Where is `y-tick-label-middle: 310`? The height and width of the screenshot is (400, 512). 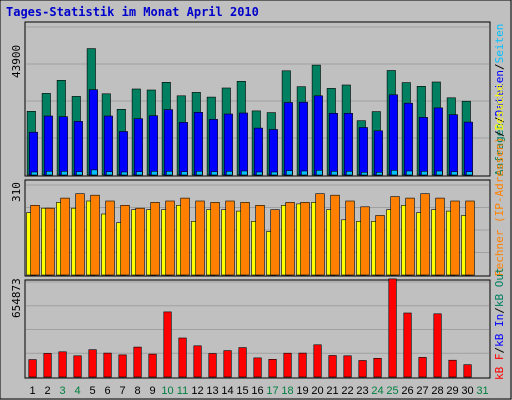 y-tick-label-middle: 310 is located at coordinates (16, 192).